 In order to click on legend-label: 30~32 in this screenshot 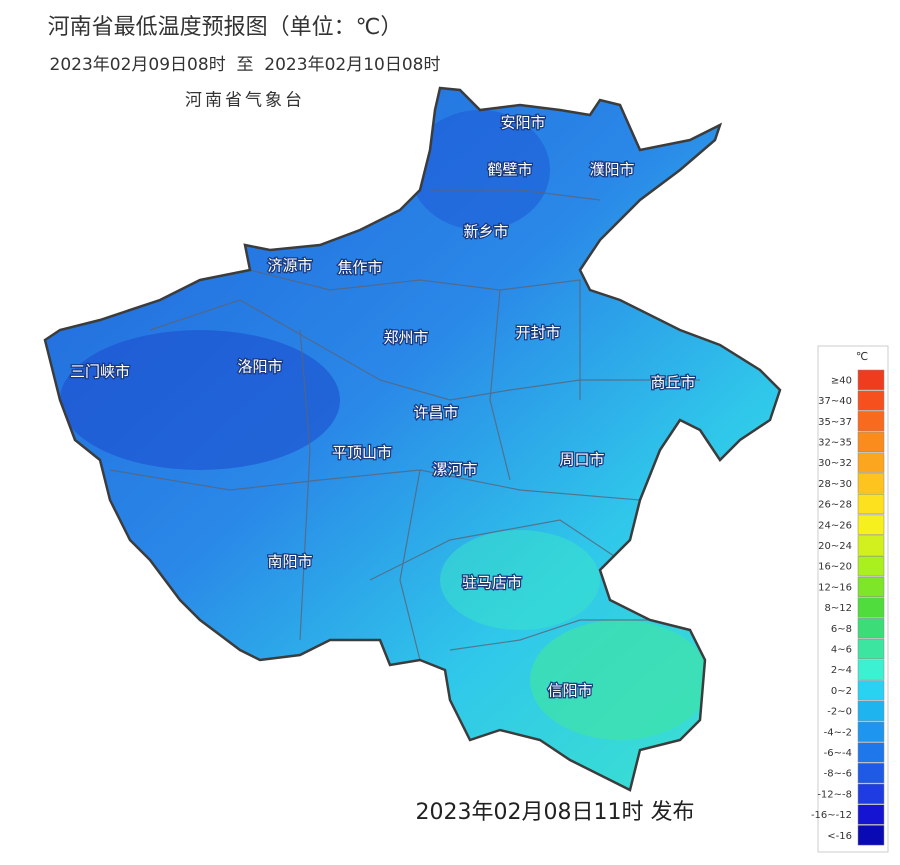, I will do `click(835, 463)`.